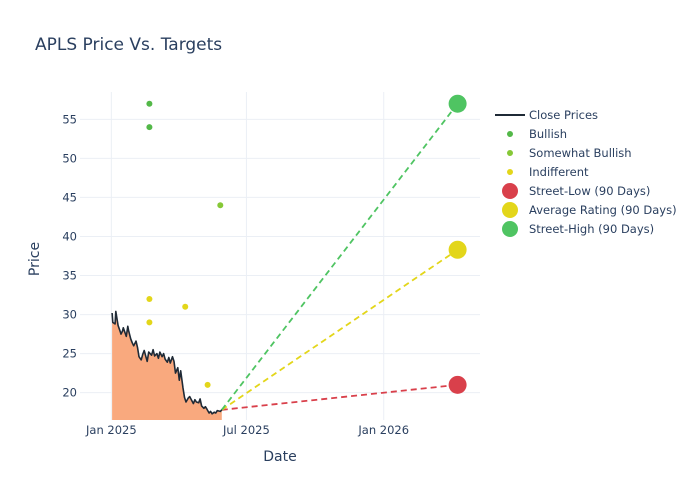  Describe the element at coordinates (548, 134) in the screenshot. I see `legend-label: Bullish` at that location.